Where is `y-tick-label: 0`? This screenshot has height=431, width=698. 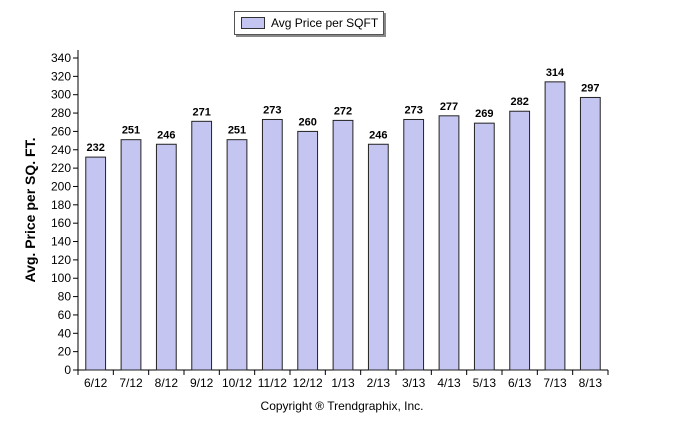
y-tick-label: 0 is located at coordinates (67, 370).